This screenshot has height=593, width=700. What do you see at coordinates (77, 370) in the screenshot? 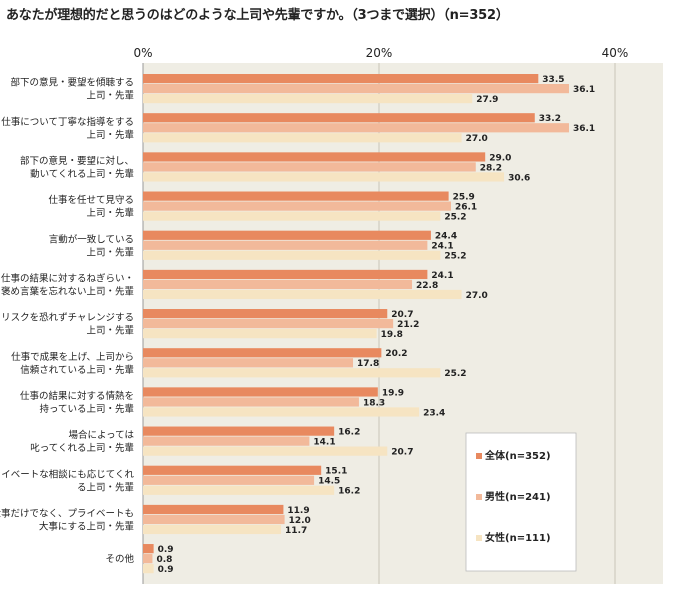
I see `category-label: 信頼されている上司・先輩` at bounding box center [77, 370].